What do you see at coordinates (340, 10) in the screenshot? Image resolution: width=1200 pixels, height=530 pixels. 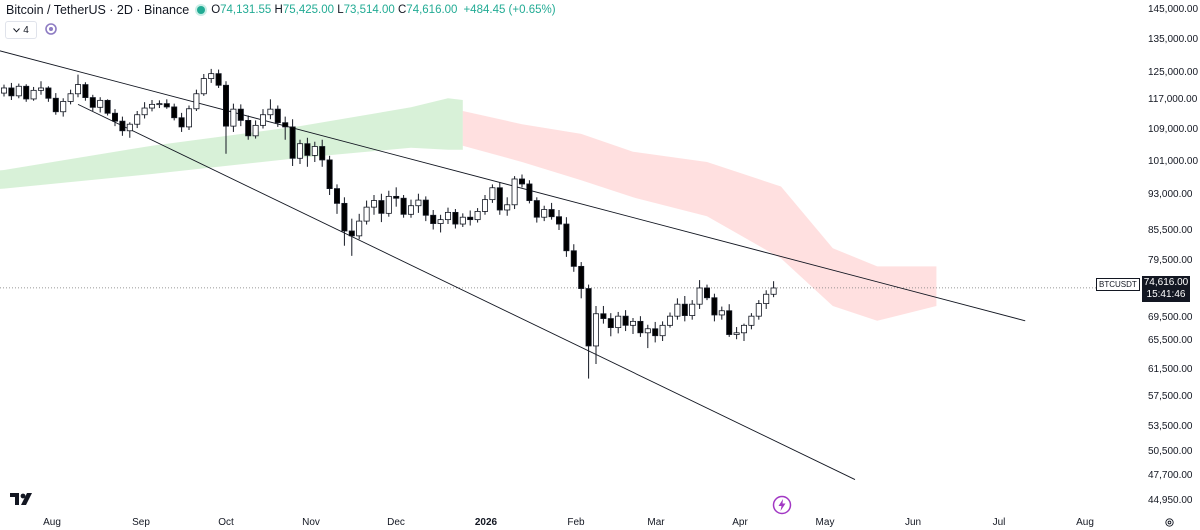 I see `low-label: L` at bounding box center [340, 10].